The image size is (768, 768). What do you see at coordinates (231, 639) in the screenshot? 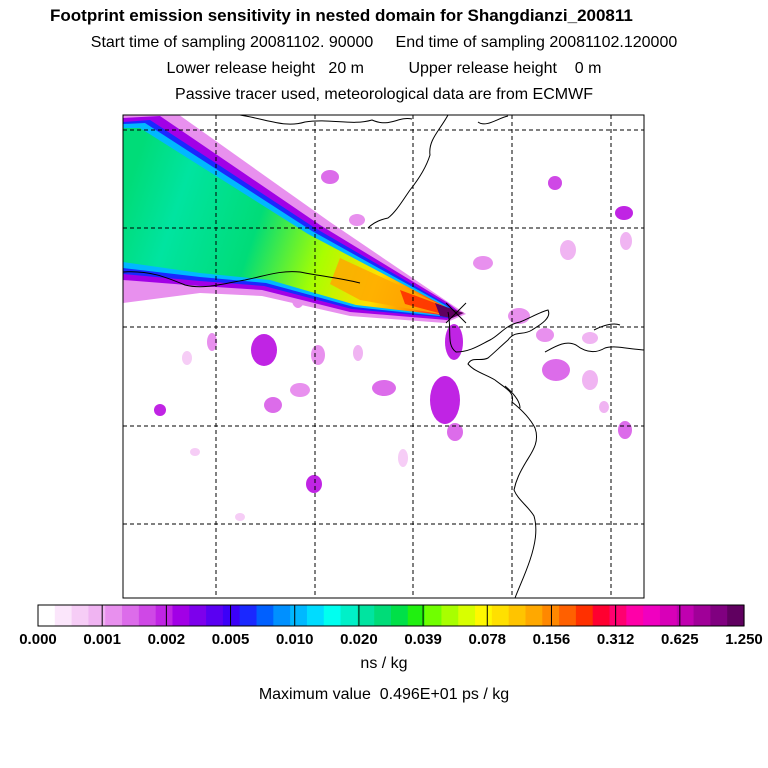
I see `colorbar-tick-label: 0.005` at bounding box center [231, 639].